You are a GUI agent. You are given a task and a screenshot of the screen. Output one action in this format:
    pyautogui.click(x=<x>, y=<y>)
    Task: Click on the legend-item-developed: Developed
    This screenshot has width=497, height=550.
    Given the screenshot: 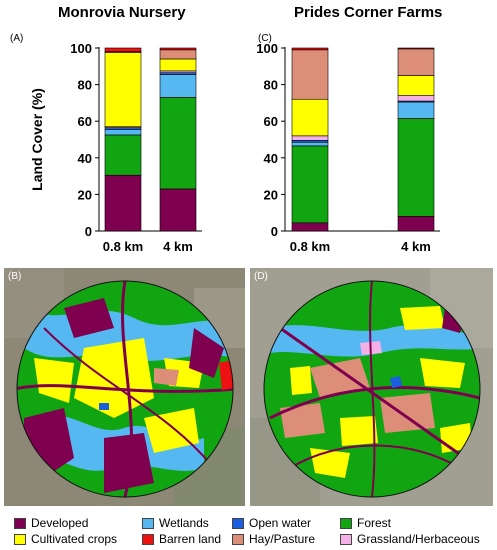 What is the action you would take?
    pyautogui.click(x=51, y=523)
    